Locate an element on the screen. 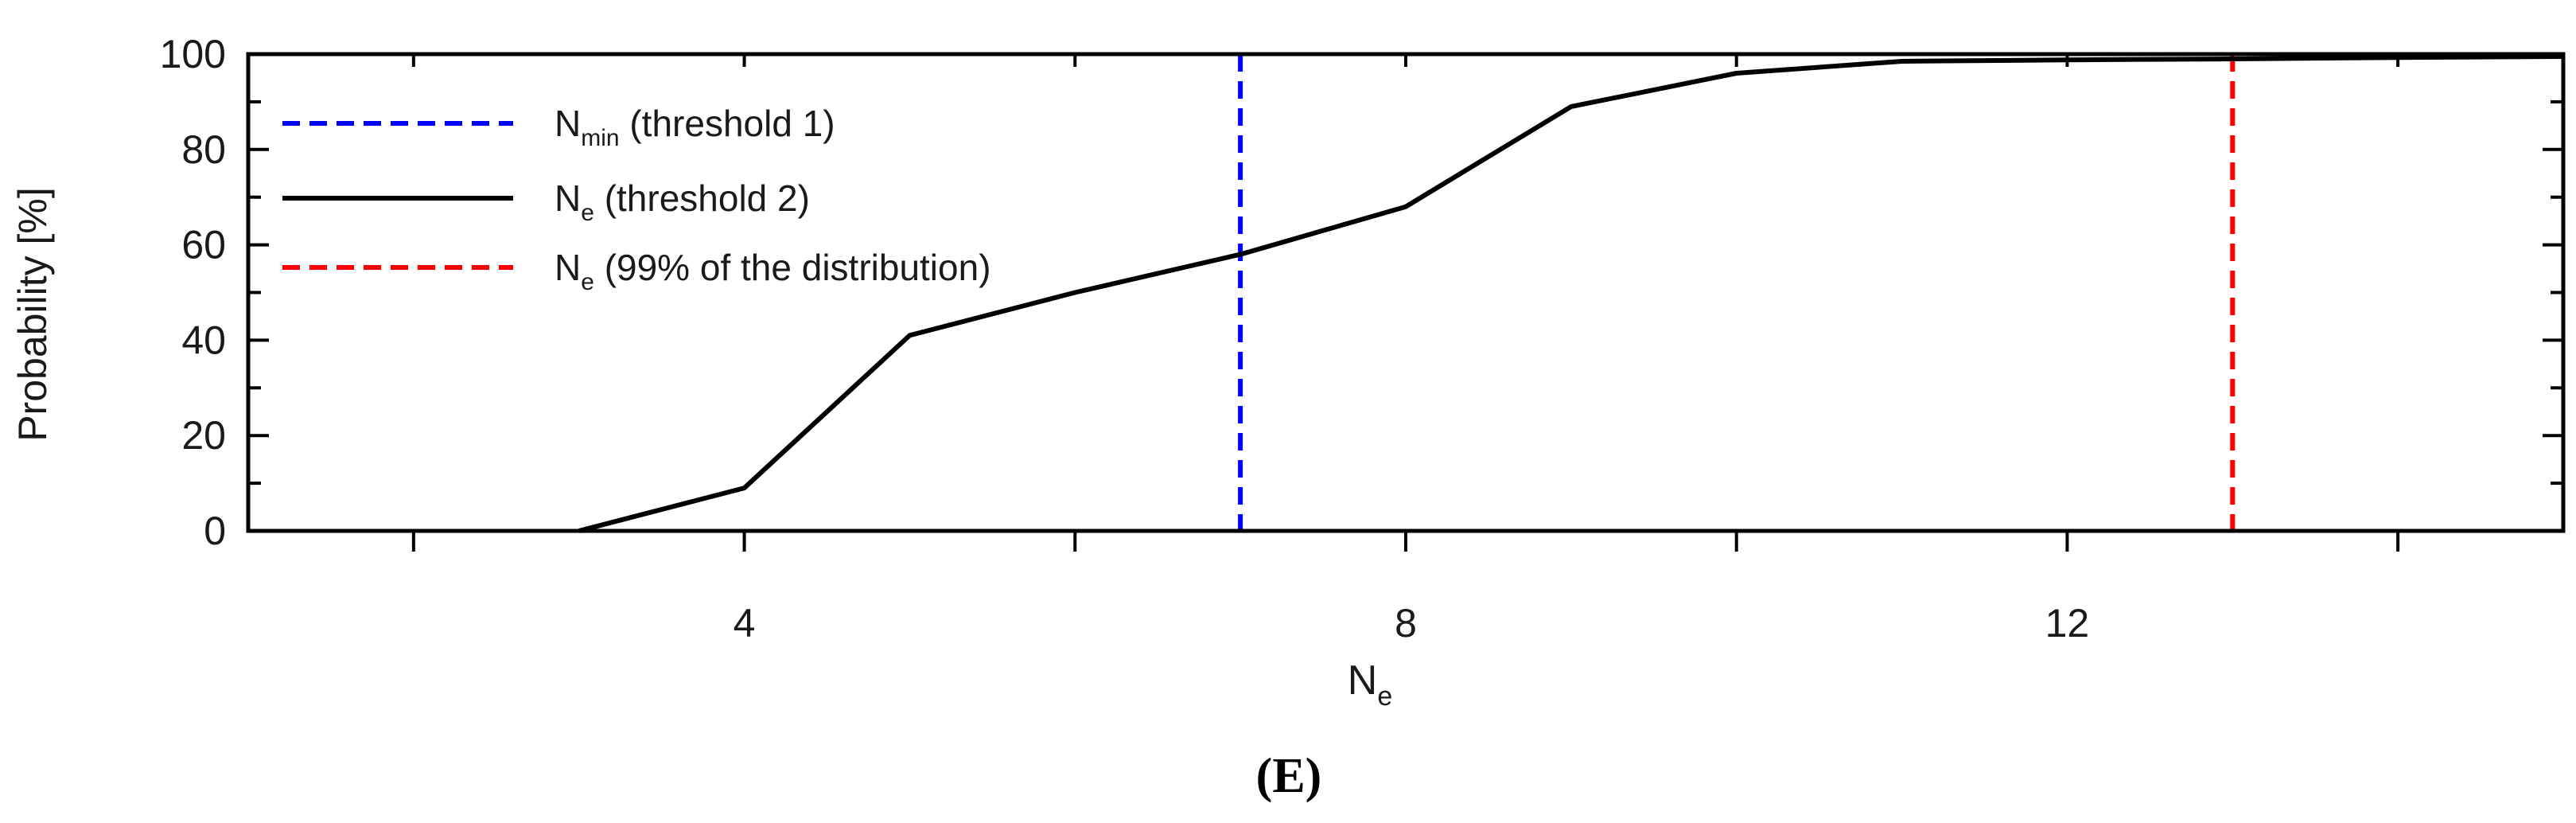 This screenshot has width=2576, height=823. y-tick-label: 80 is located at coordinates (204, 149).